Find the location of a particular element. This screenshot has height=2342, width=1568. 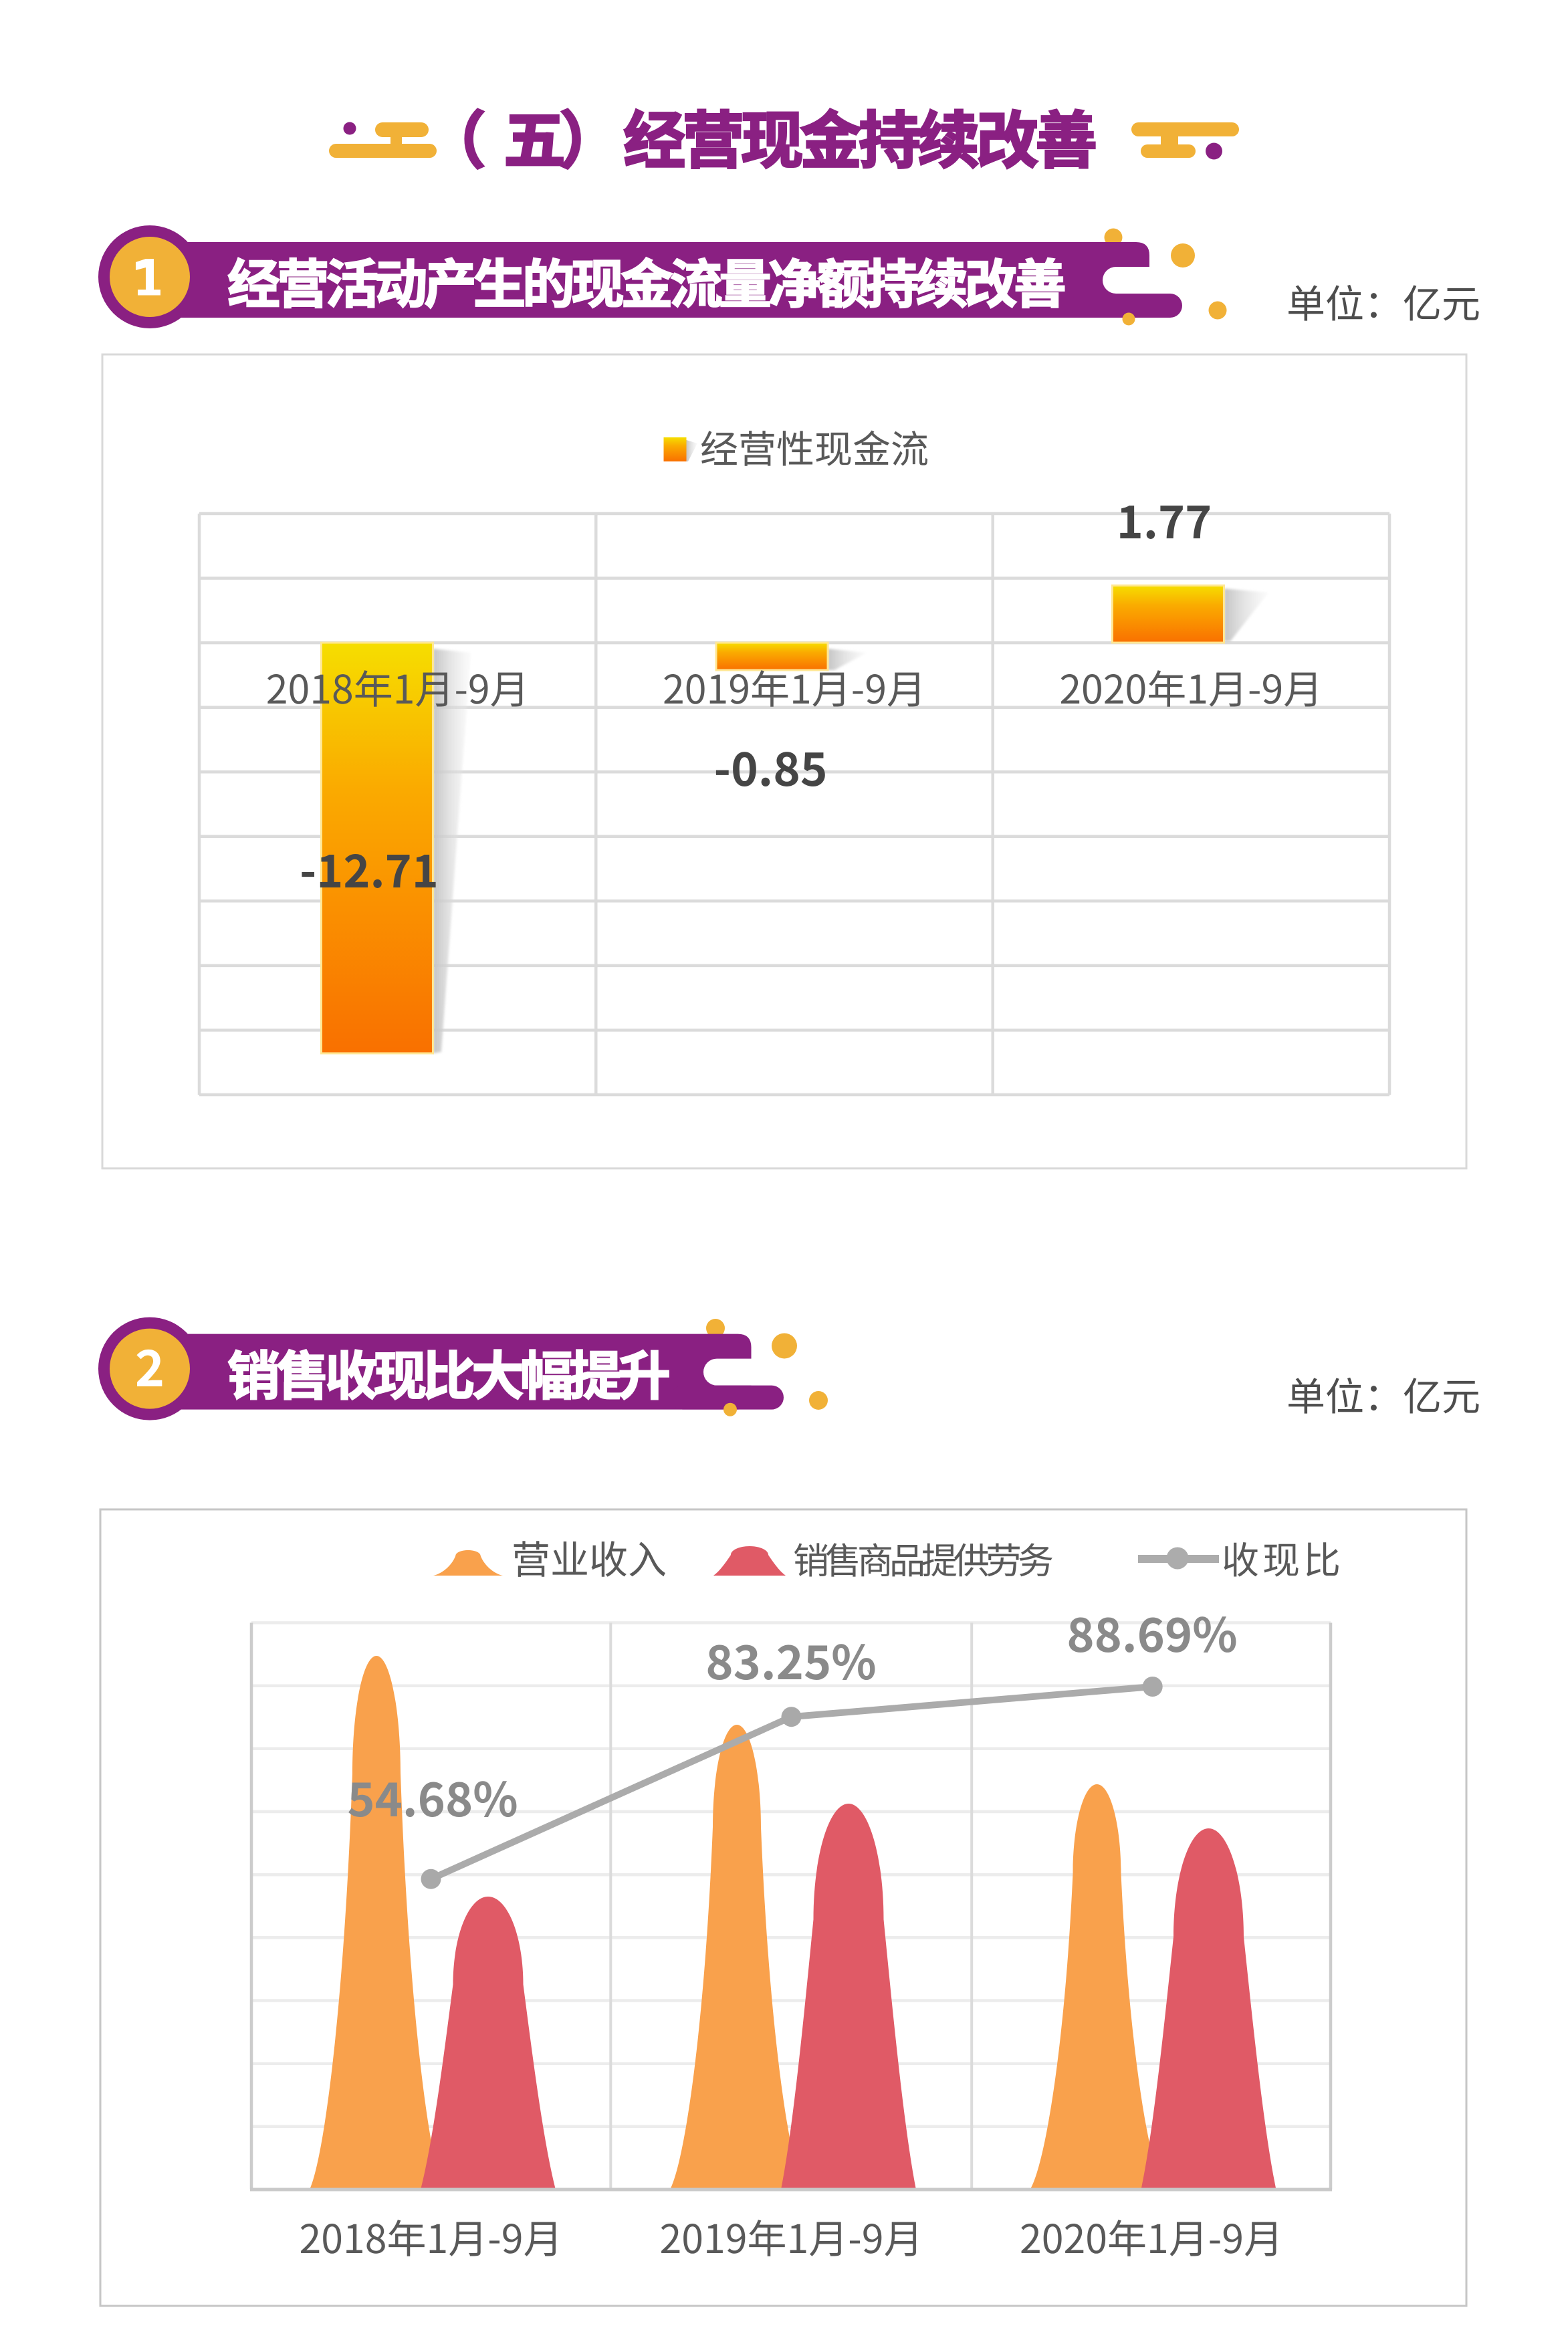

svg-text: 收现比 is located at coordinates (1283, 1558).